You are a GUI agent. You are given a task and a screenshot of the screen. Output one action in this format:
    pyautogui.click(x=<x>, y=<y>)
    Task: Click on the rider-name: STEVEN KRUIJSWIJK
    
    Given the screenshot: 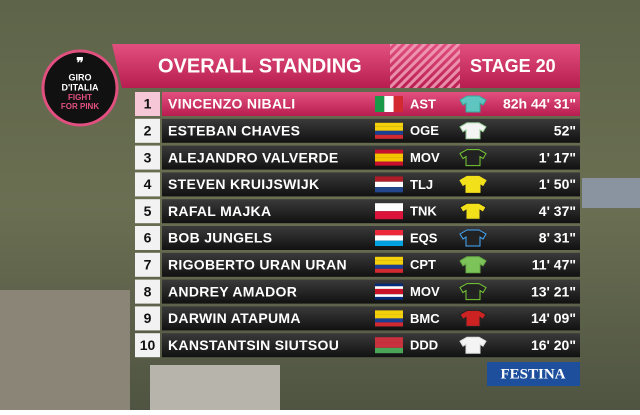 What is the action you would take?
    pyautogui.click(x=243, y=184)
    